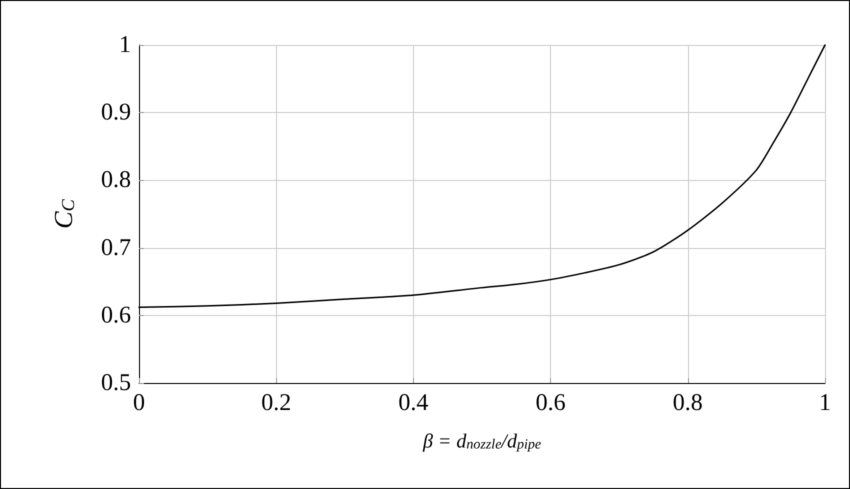 This screenshot has height=489, width=850. I want to click on x-tick-label: 0.6, so click(551, 403).